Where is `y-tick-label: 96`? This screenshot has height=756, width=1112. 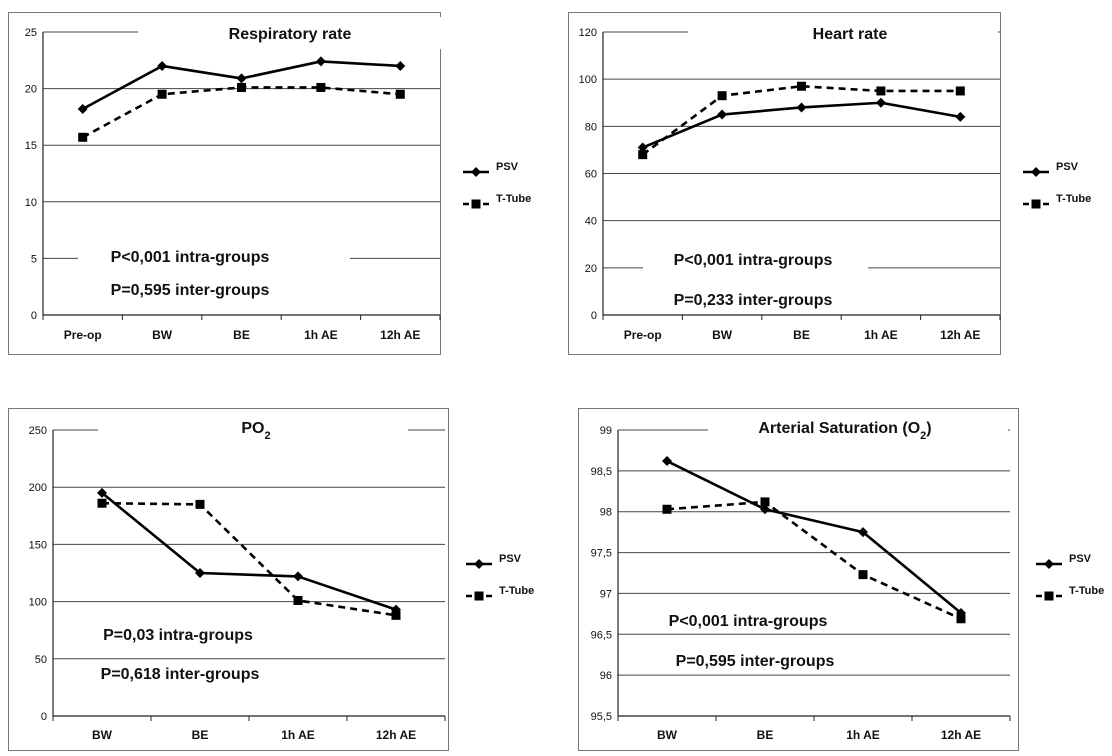
y-tick-label: 96 is located at coordinates (606, 676).